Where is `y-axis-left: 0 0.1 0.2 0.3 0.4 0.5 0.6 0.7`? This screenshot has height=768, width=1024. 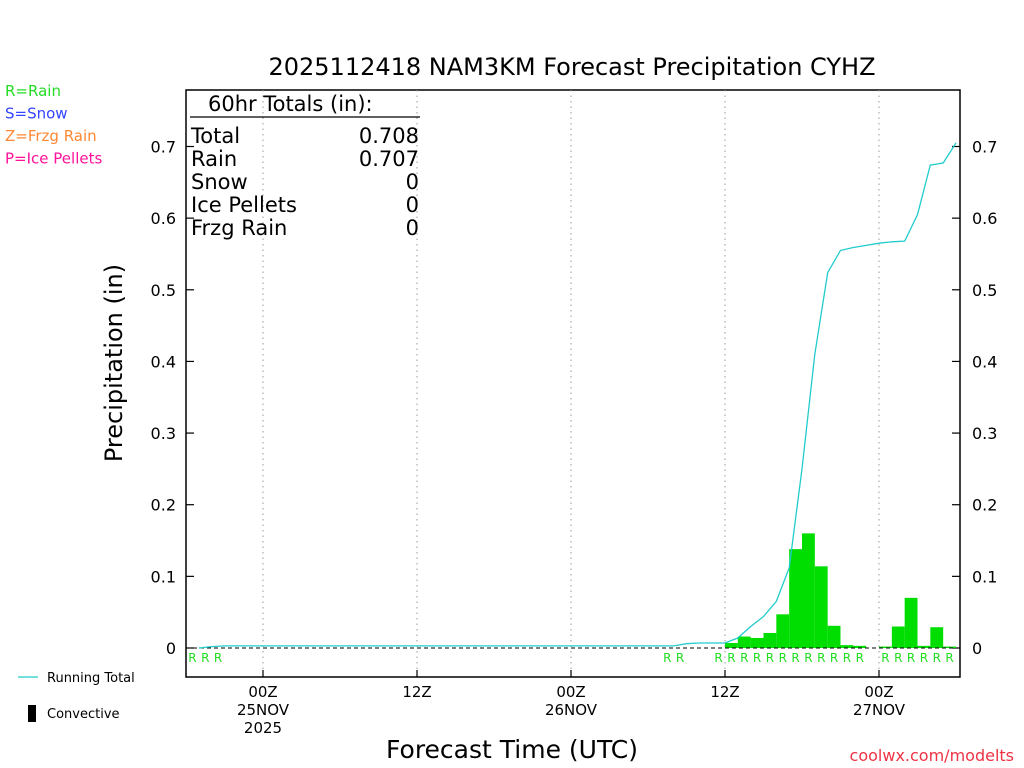
y-axis-left: 0 0.1 0.2 0.3 0.4 0.5 0.6 0.7 is located at coordinates (172, 398).